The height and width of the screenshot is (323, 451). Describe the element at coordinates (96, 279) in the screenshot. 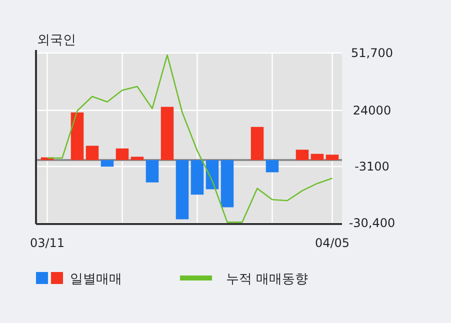

I see `legend-label: 일별매매` at that location.